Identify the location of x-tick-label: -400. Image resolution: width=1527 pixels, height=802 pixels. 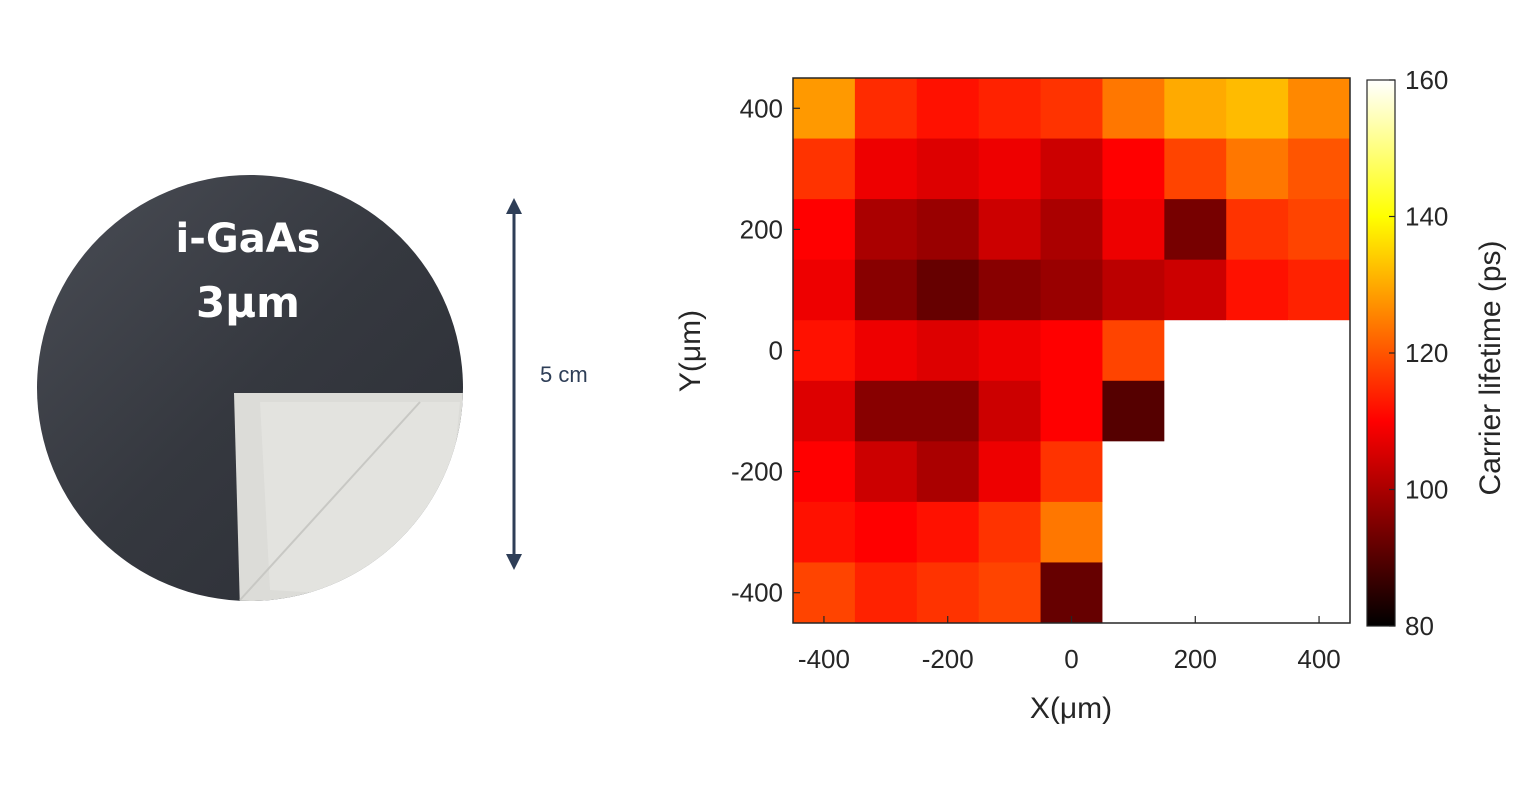
(824, 659).